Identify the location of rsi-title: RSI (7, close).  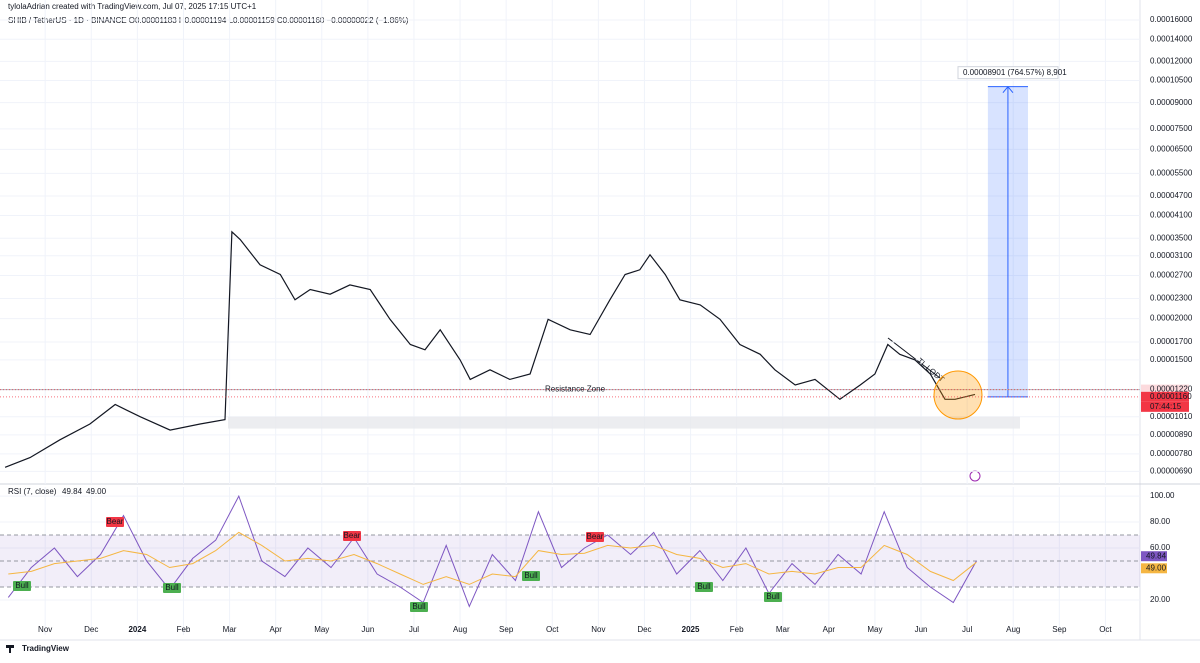
(32, 491).